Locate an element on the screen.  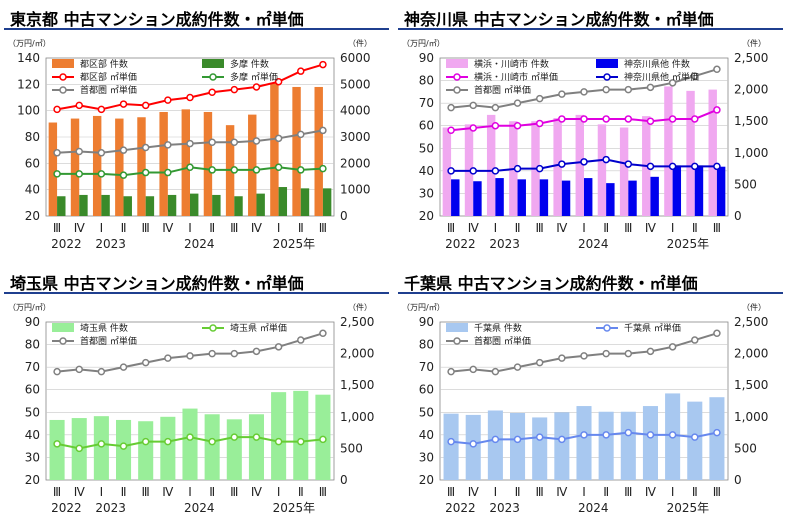
y-right-tick: 2,000 is located at coordinates (357, 354).